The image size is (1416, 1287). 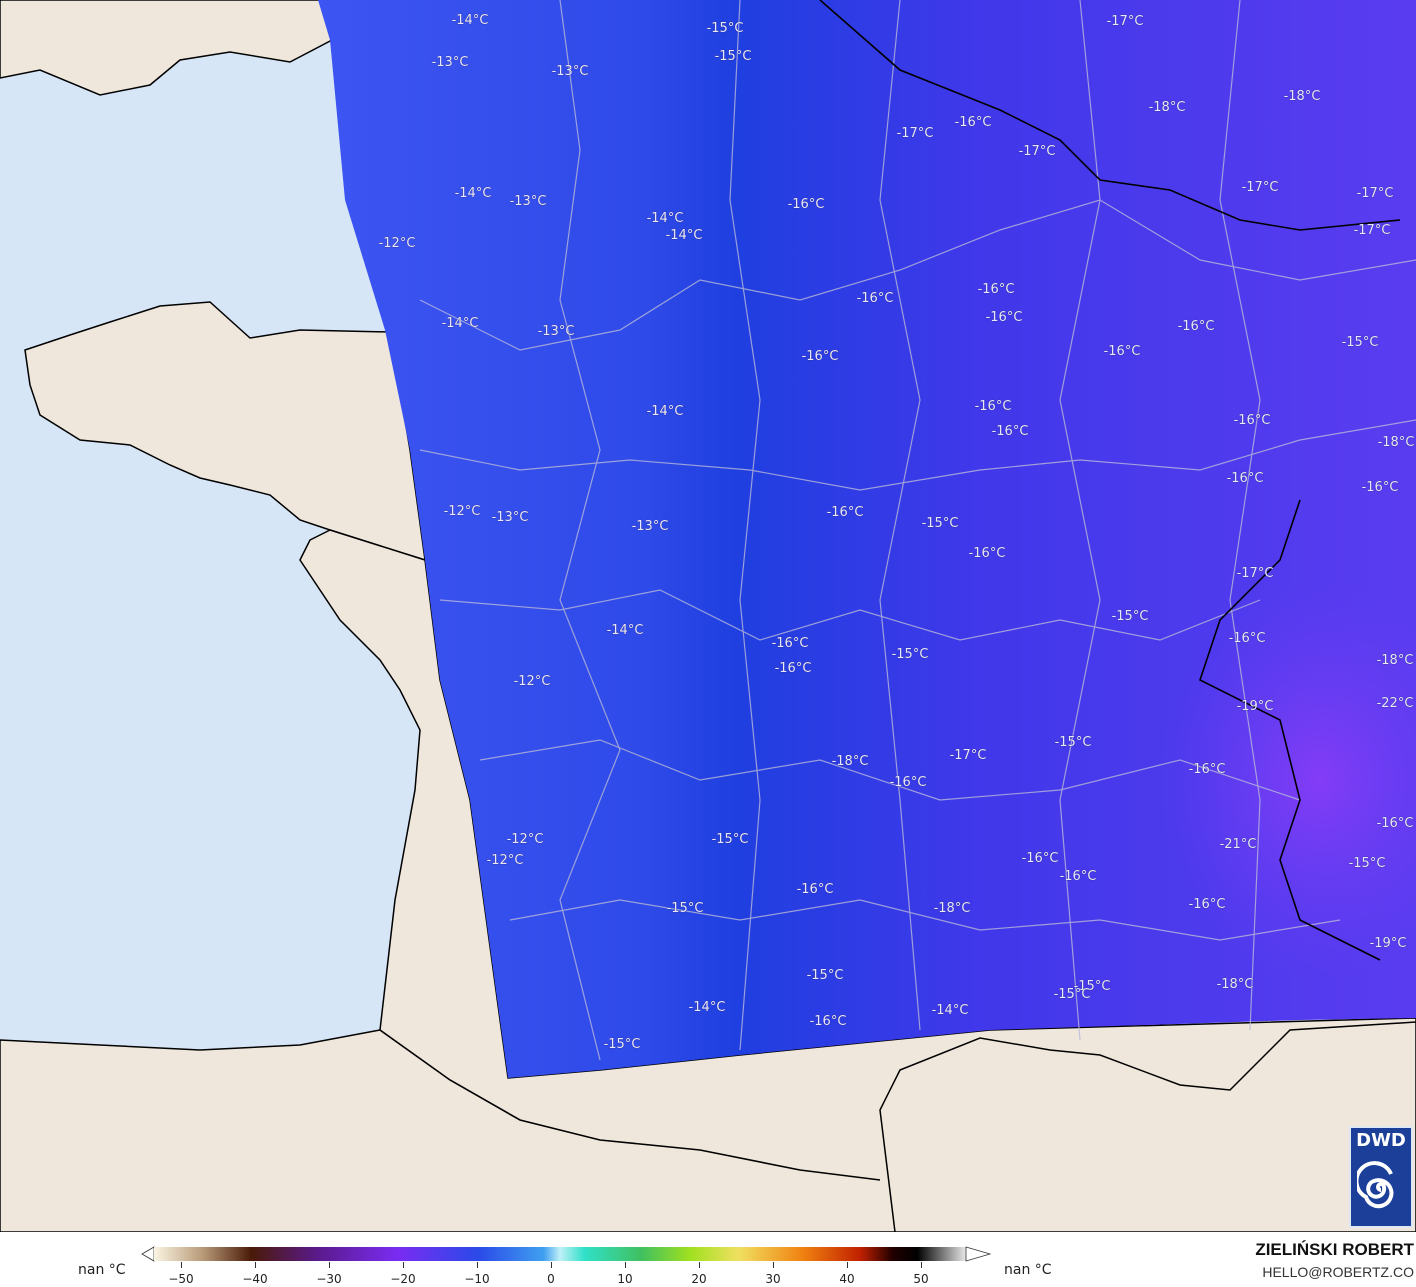 What do you see at coordinates (1288, 780) in the screenshot?
I see `alps-cold-area` at bounding box center [1288, 780].